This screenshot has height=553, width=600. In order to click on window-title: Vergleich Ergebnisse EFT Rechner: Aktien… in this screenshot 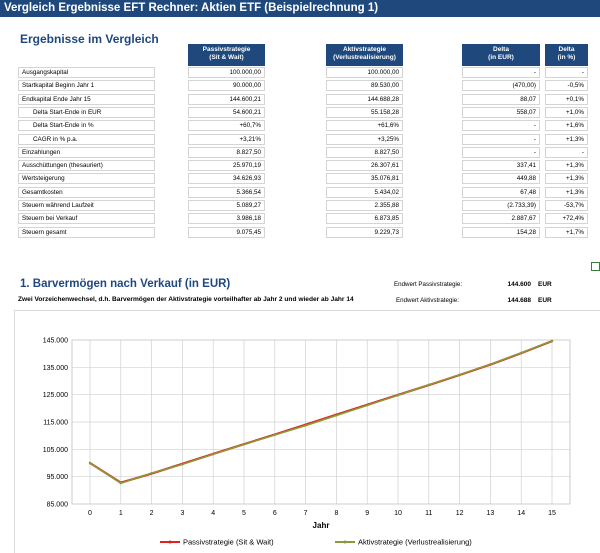, I will do `click(300, 8)`.